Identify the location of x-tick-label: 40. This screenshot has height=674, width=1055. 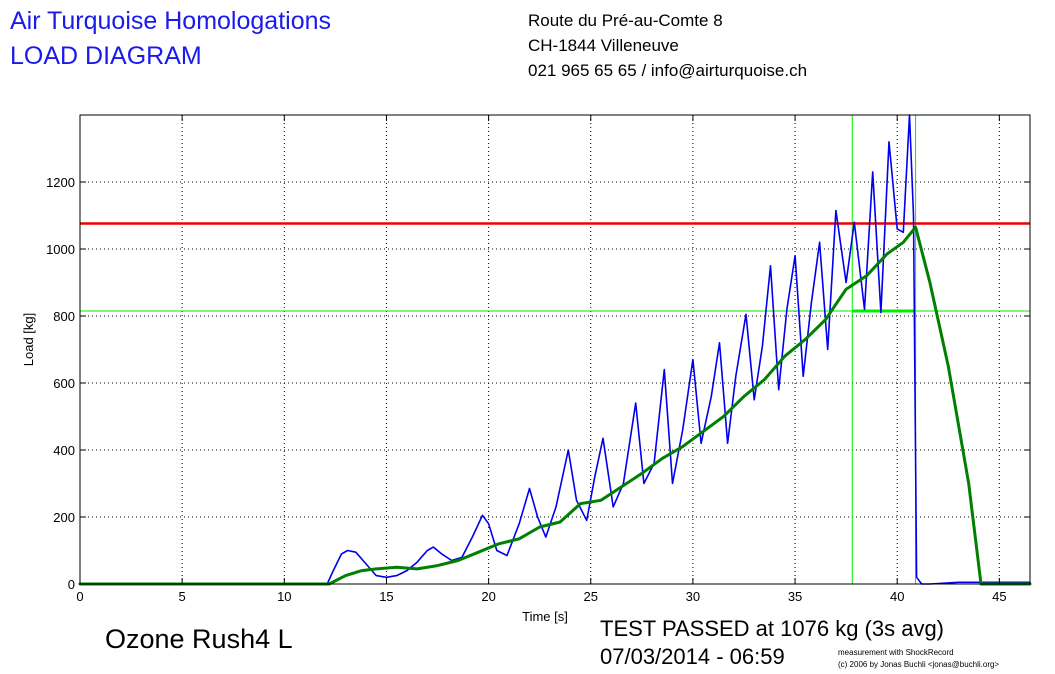
(897, 596).